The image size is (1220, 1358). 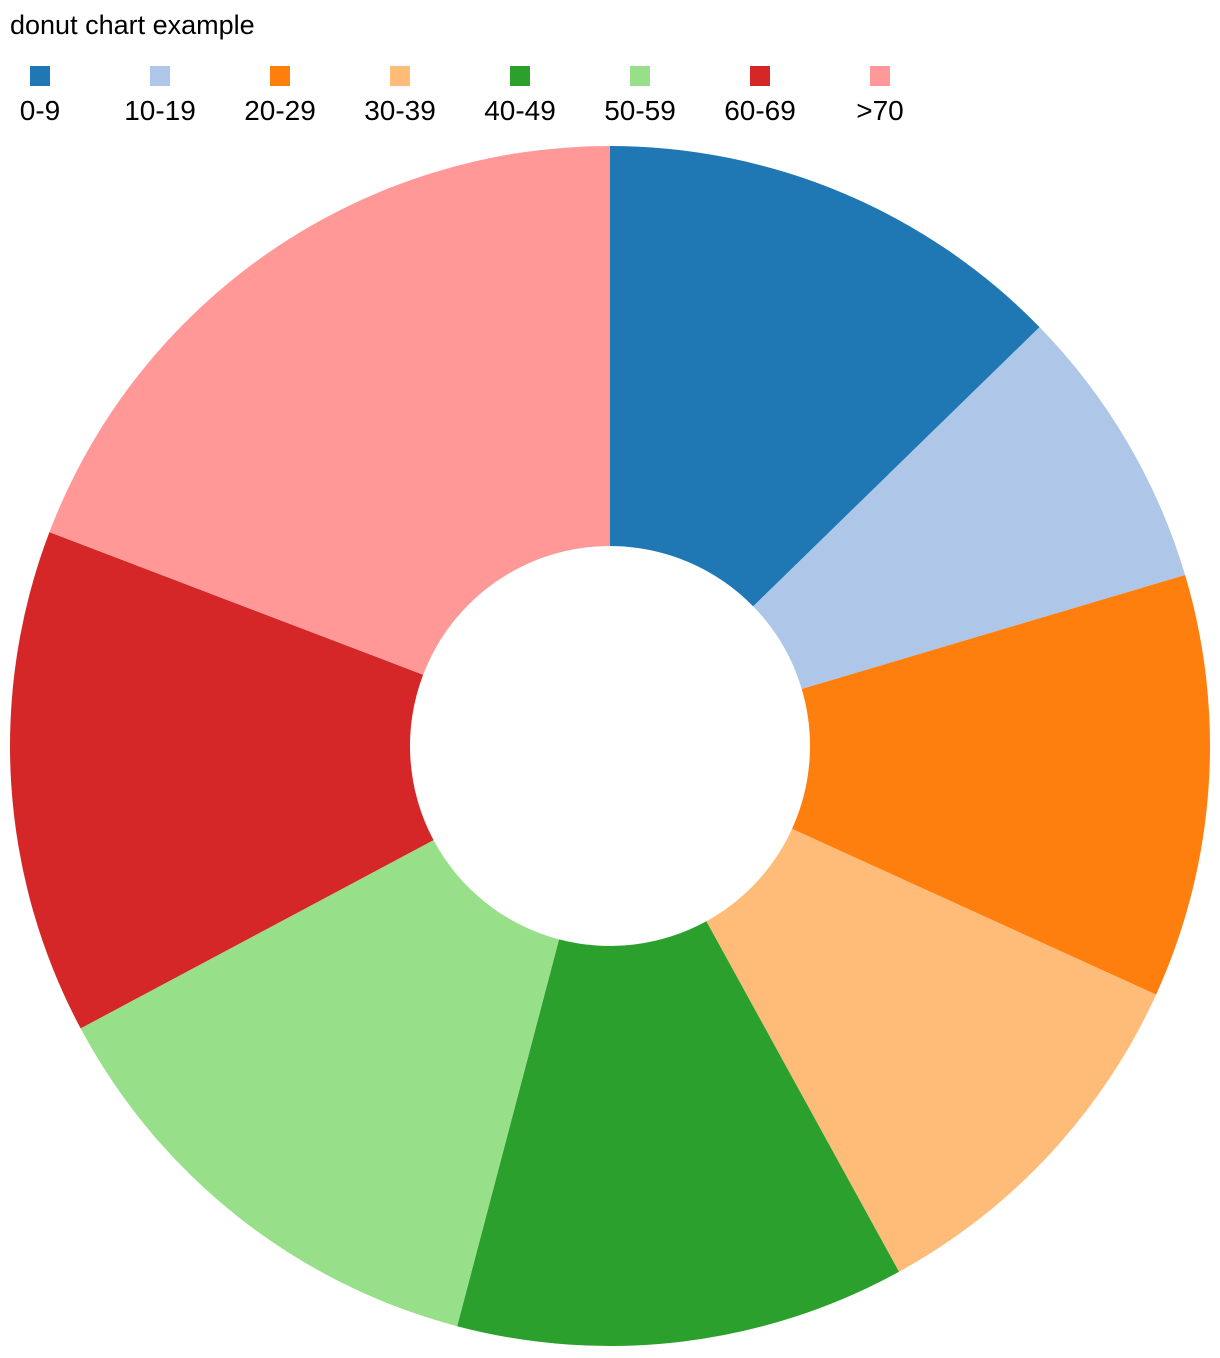 I want to click on legend-label: 40-49, so click(x=520, y=110).